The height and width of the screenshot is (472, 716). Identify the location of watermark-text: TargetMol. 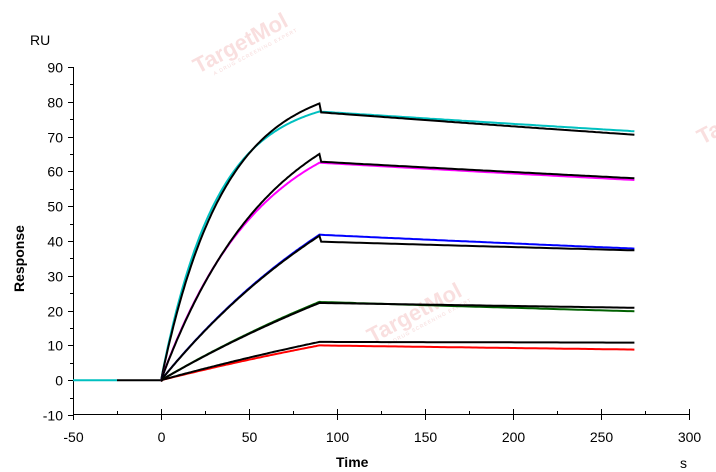
(704, 114).